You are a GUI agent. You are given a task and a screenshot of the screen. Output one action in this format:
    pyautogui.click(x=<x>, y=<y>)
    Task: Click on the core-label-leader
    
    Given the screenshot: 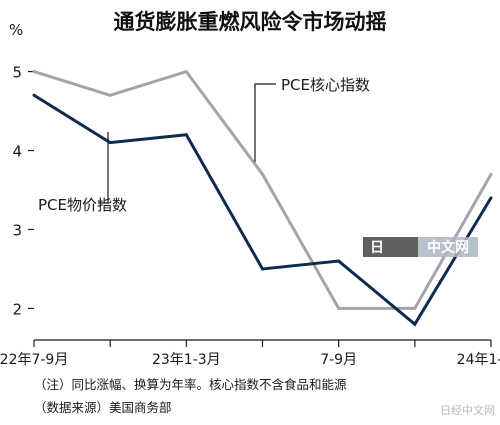 What is the action you would take?
    pyautogui.click(x=265, y=122)
    